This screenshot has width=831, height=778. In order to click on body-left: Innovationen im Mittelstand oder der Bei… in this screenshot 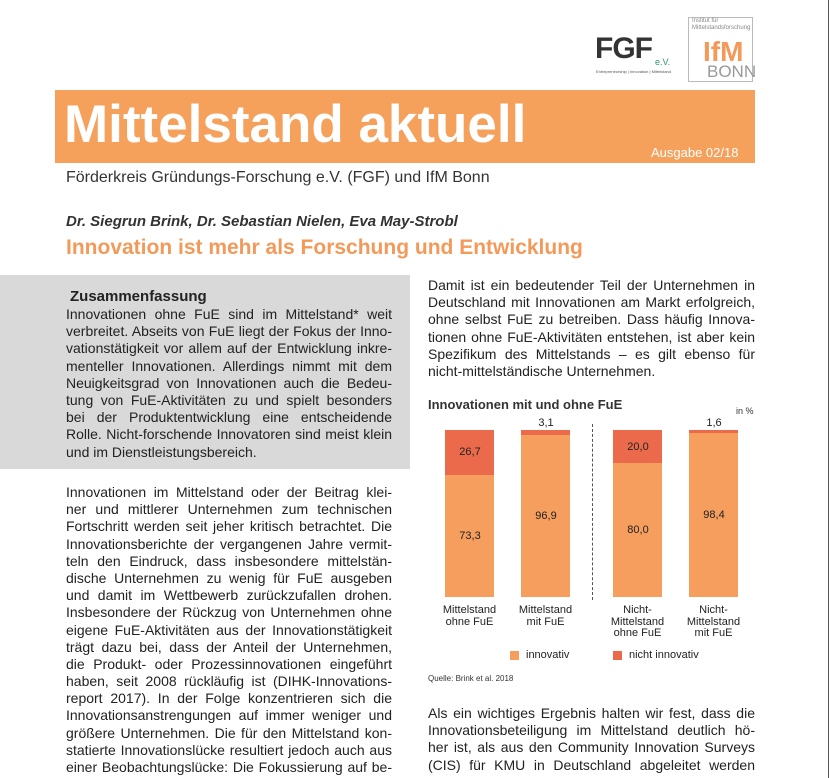, I will do `click(229, 630)`.